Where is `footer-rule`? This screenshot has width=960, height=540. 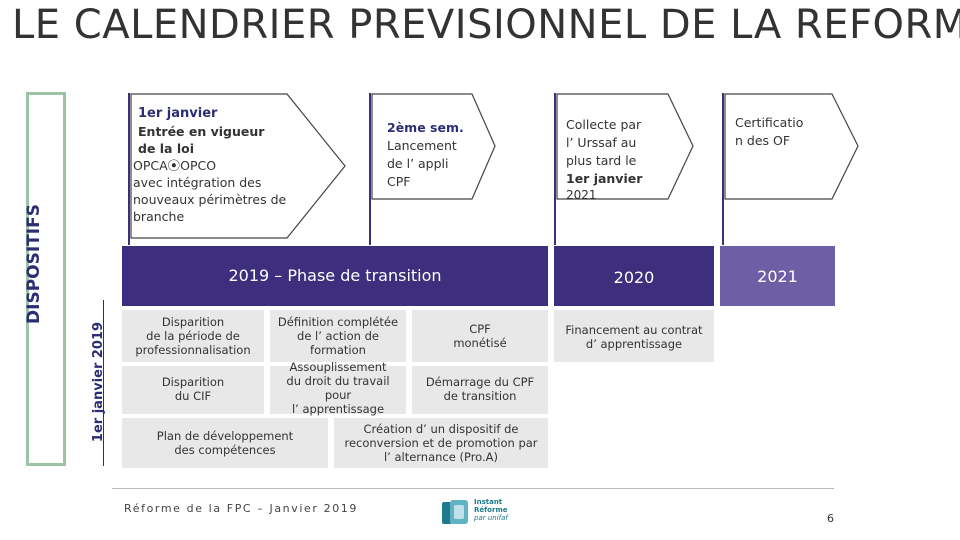 footer-rule is located at coordinates (473, 488).